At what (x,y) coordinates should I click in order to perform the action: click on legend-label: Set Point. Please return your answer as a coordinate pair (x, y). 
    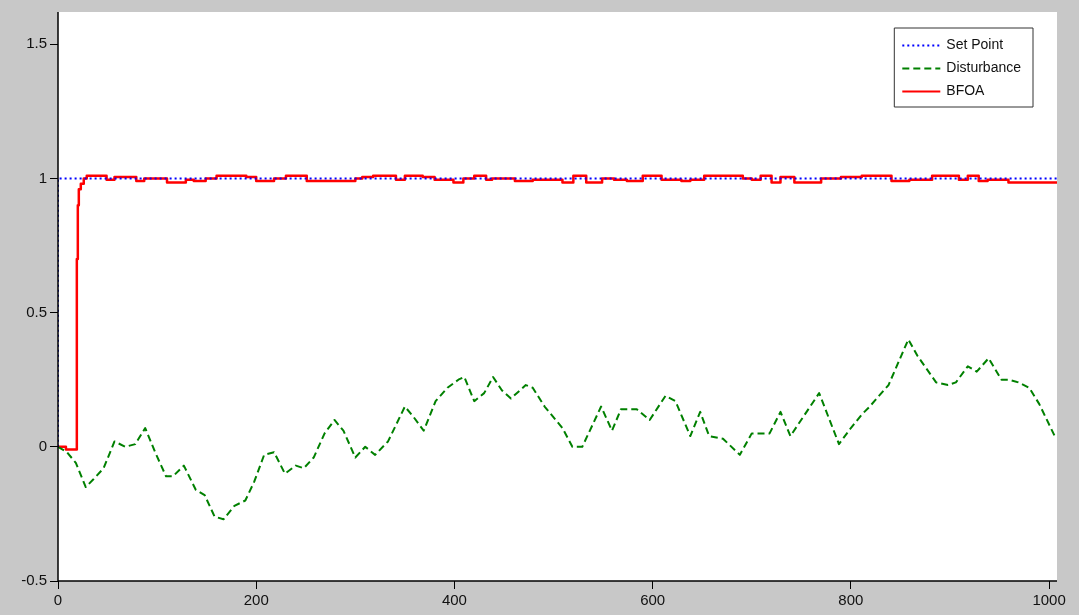
    Looking at the image, I should click on (975, 44).